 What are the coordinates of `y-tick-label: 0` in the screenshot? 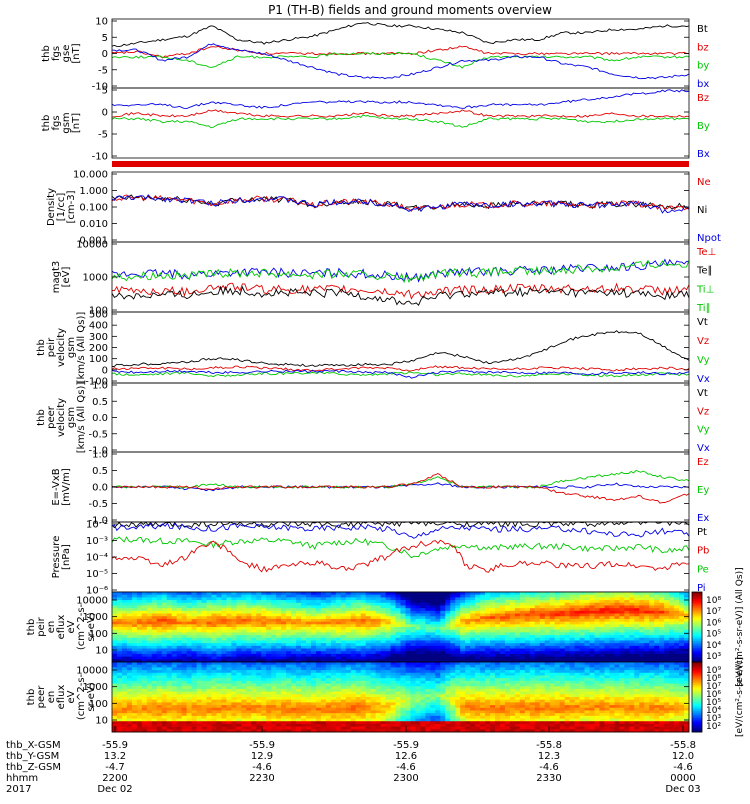 It's located at (105, 54).